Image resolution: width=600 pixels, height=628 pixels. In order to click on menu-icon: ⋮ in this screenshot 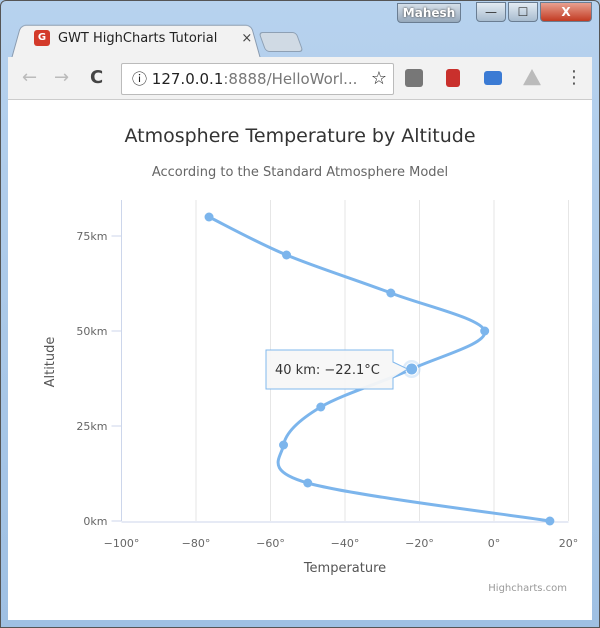, I will do `click(574, 77)`.